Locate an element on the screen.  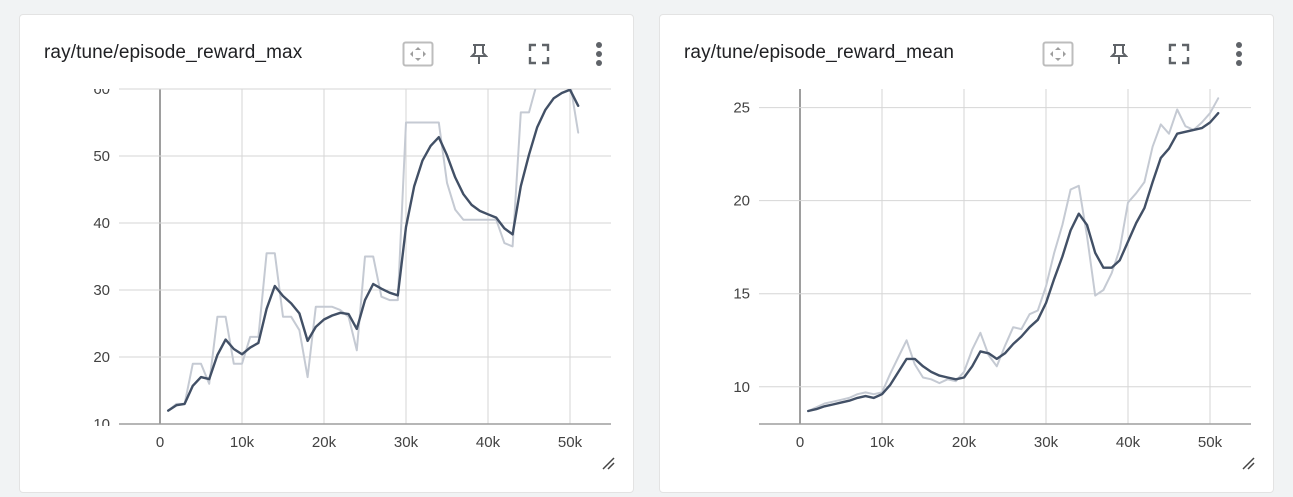
y-tick-label: 60 is located at coordinates (101, 89).